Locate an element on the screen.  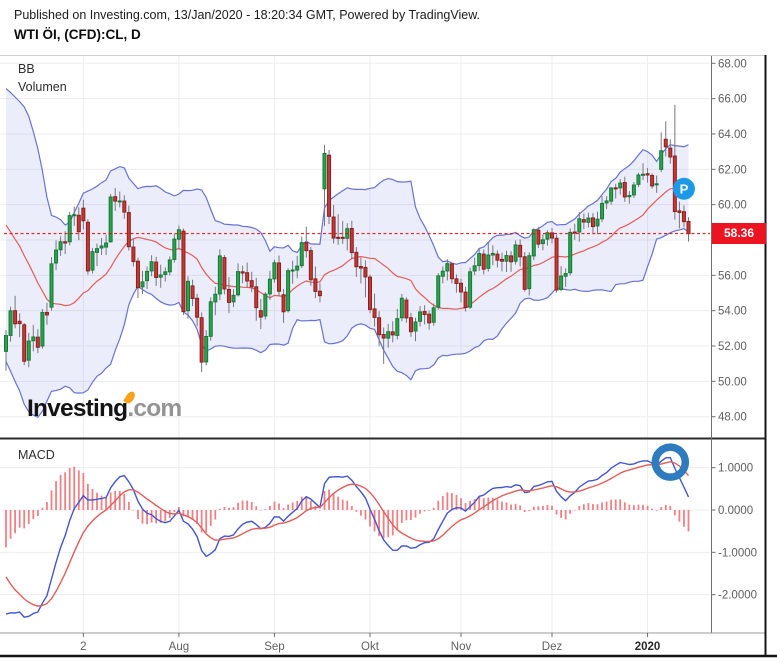
price-tick-label: 48.00 is located at coordinates (732, 418).